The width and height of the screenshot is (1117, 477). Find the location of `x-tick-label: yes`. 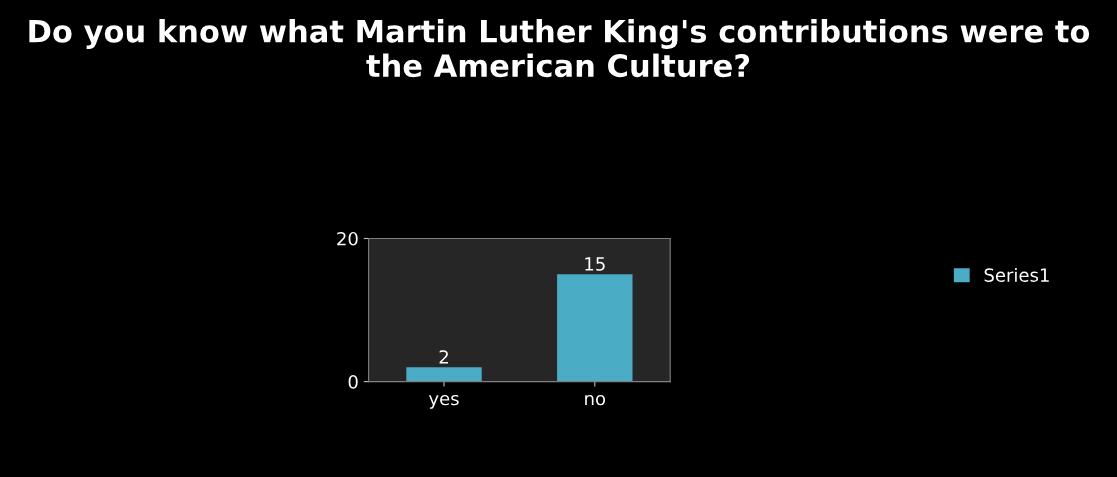

x-tick-label: yes is located at coordinates (443, 401).